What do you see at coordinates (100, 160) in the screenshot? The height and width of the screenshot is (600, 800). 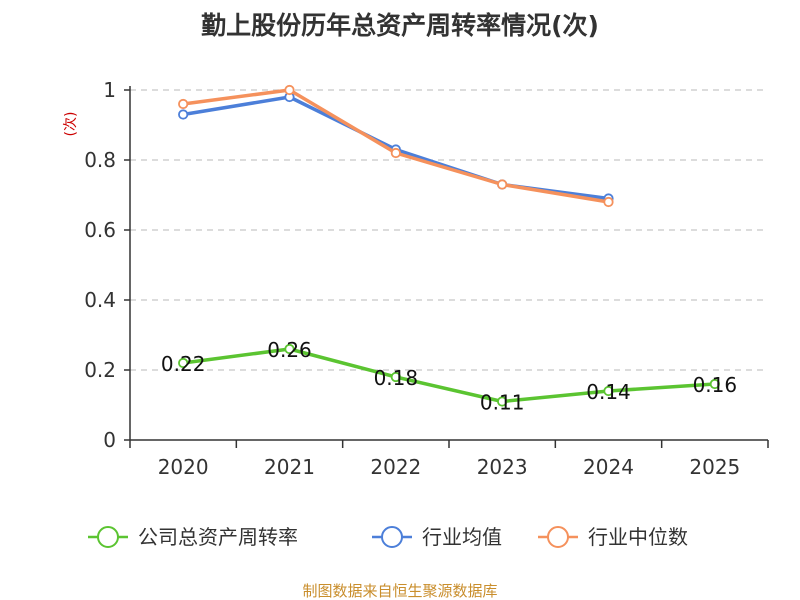 I see `y-tick-label: 0.8` at bounding box center [100, 160].